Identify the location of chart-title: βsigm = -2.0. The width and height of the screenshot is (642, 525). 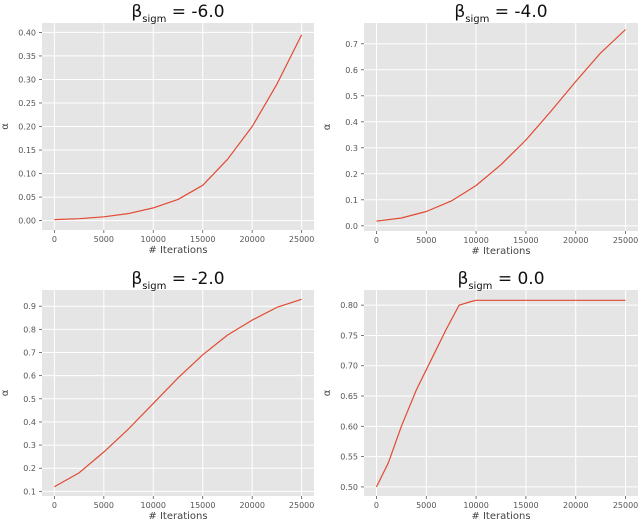
(177, 280).